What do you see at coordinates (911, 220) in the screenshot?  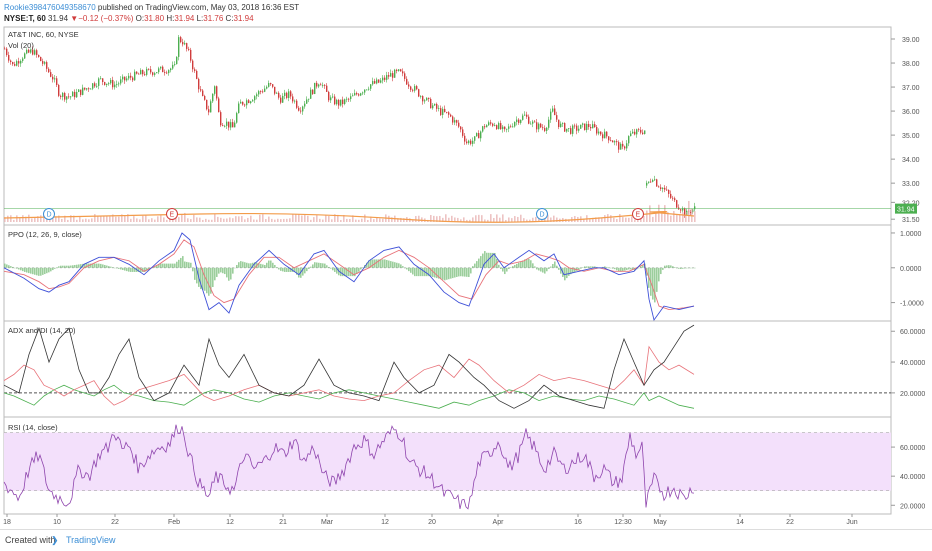 I see `y-tick-label: 31.50` at bounding box center [911, 220].